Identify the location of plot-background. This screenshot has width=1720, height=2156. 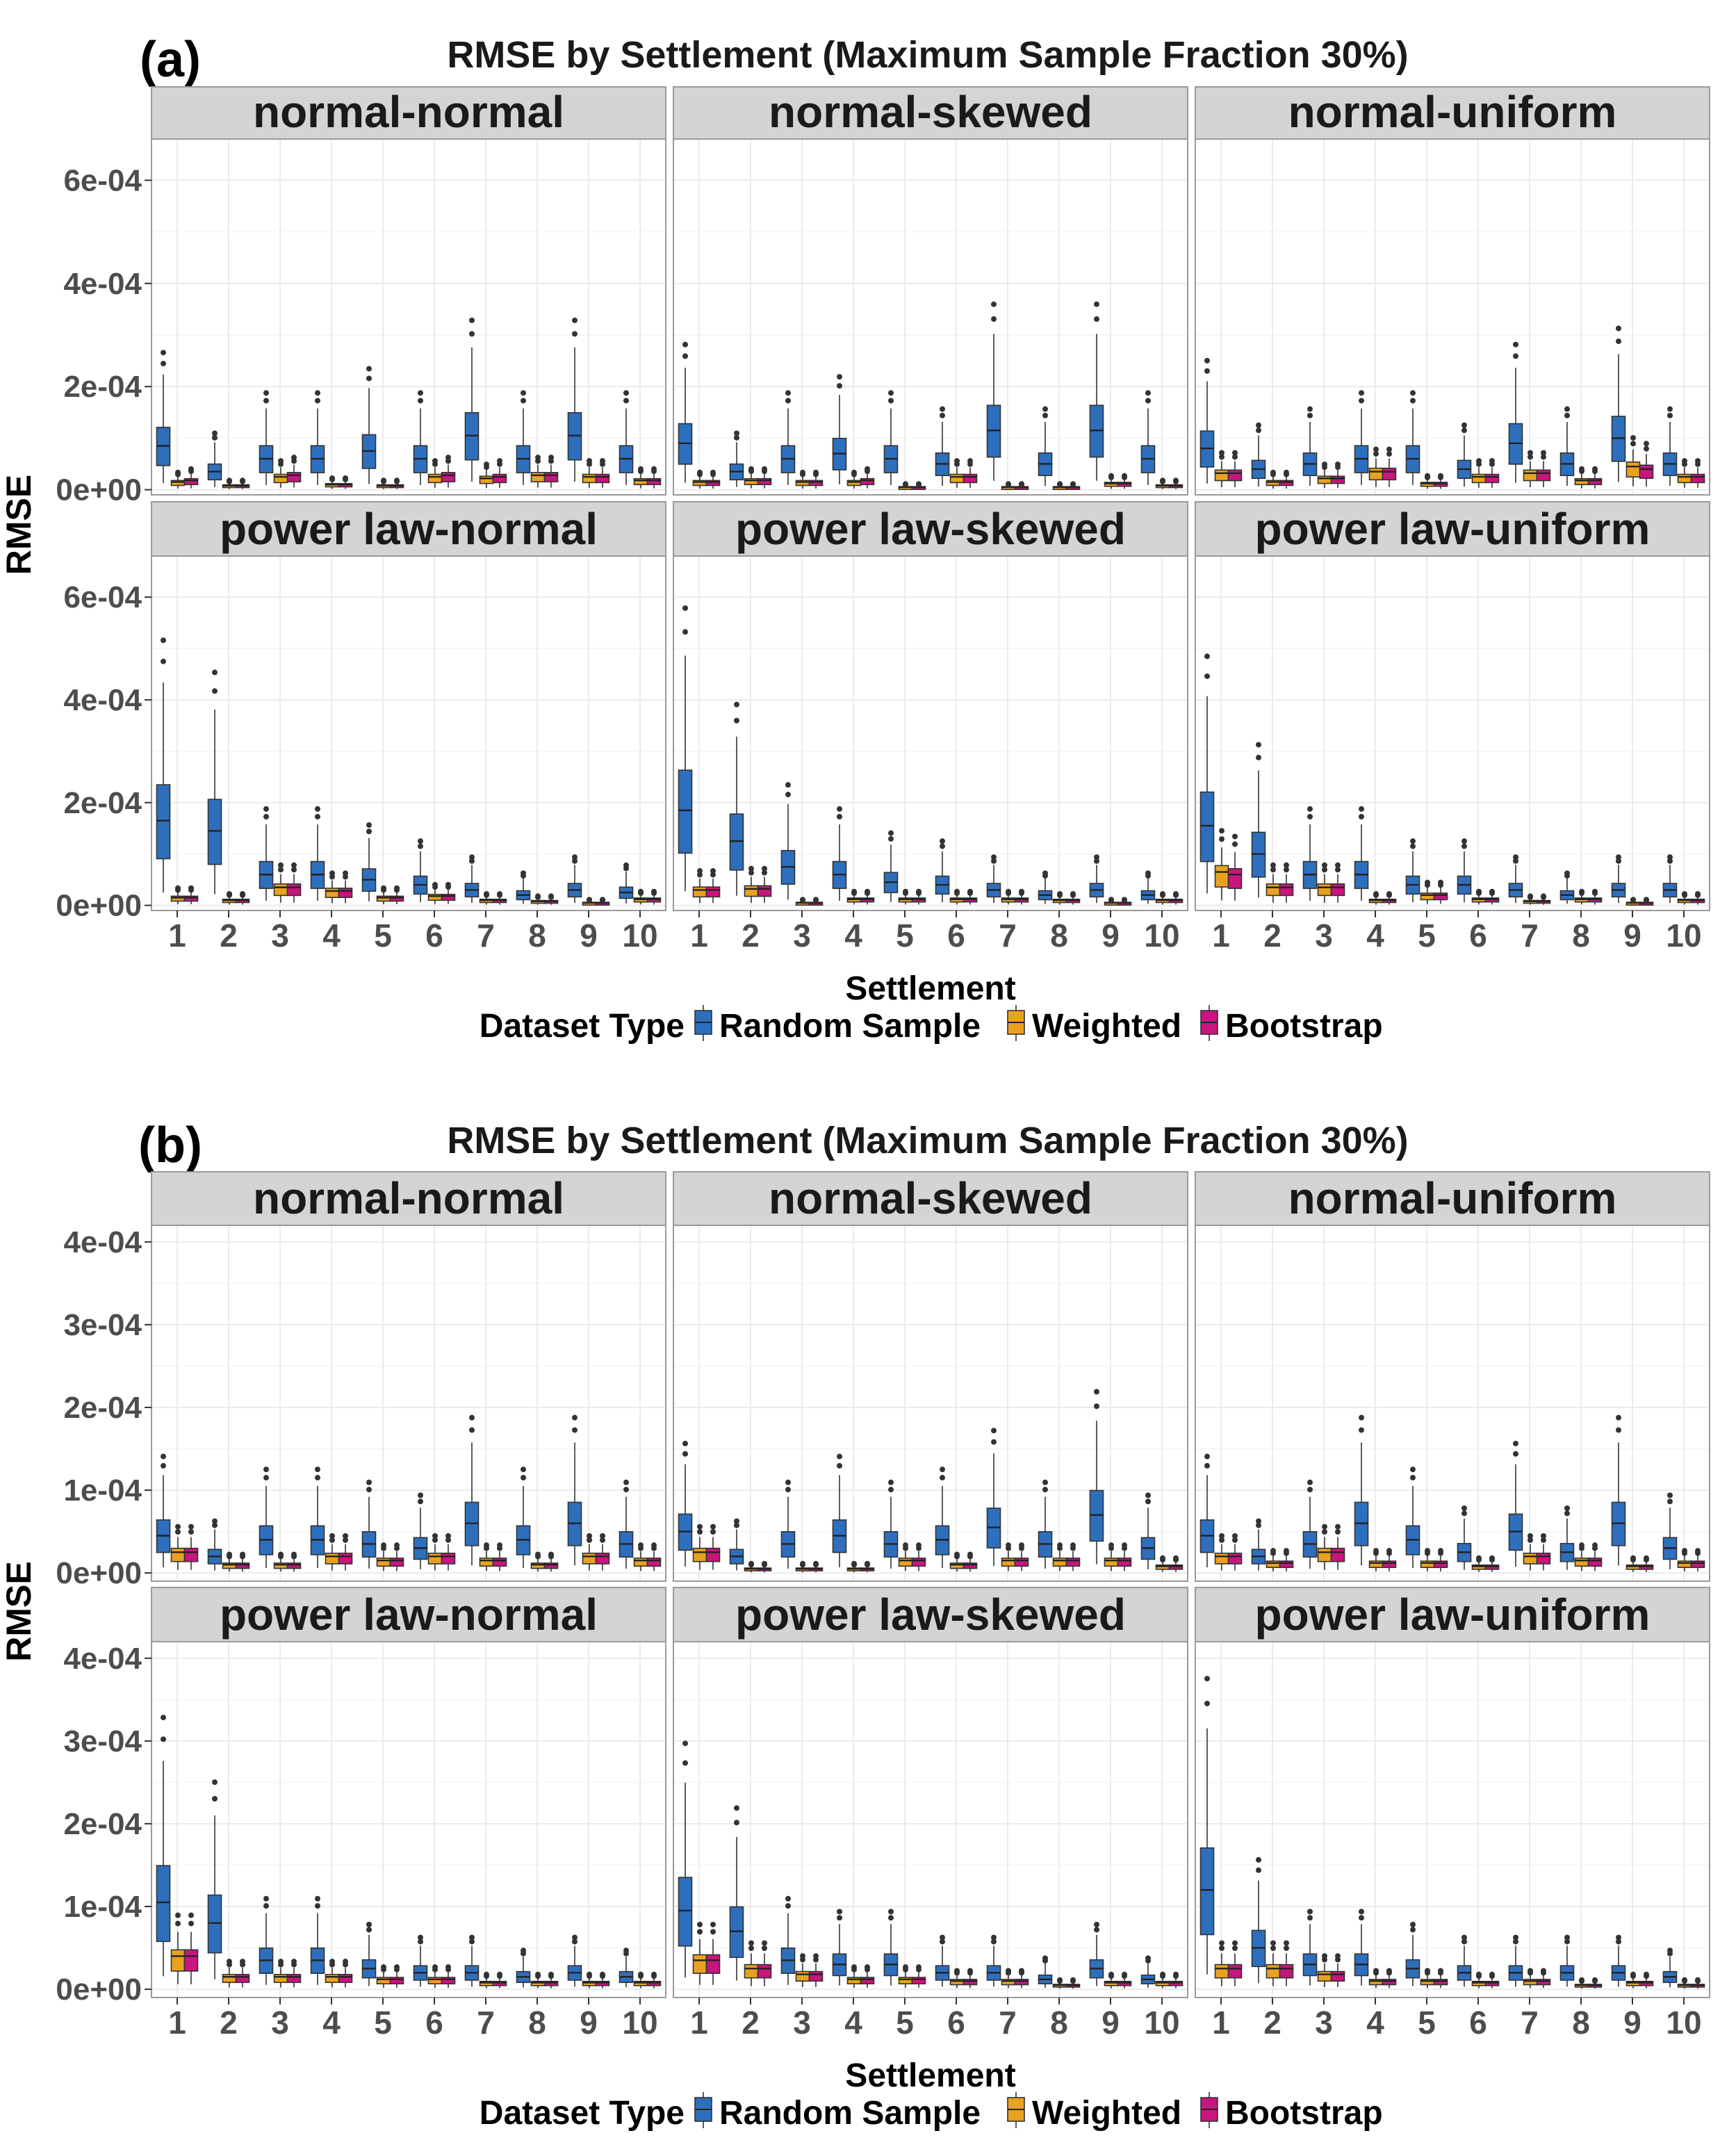
(930, 733).